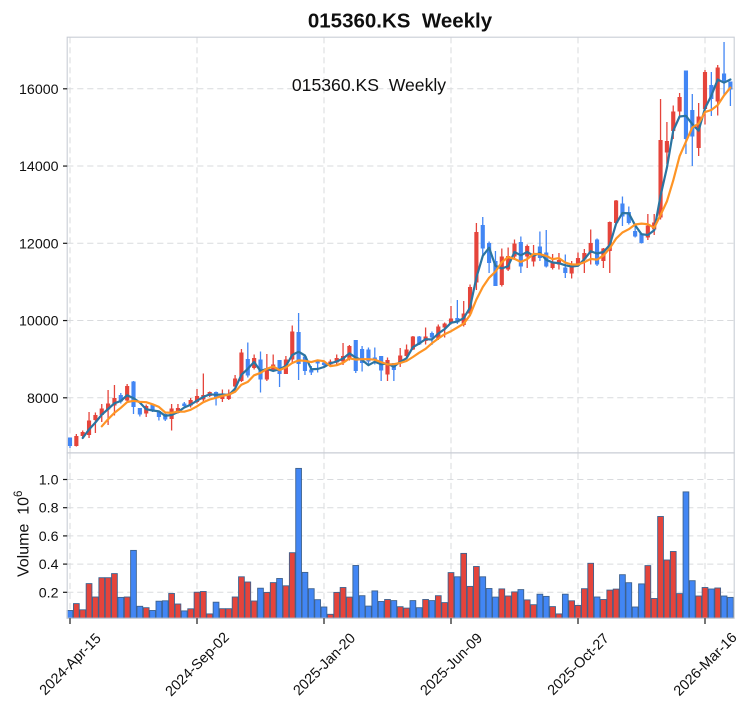 Image resolution: width=754 pixels, height=712 pixels. Describe the element at coordinates (49, 565) in the screenshot. I see `svg-text: 0.4` at that location.